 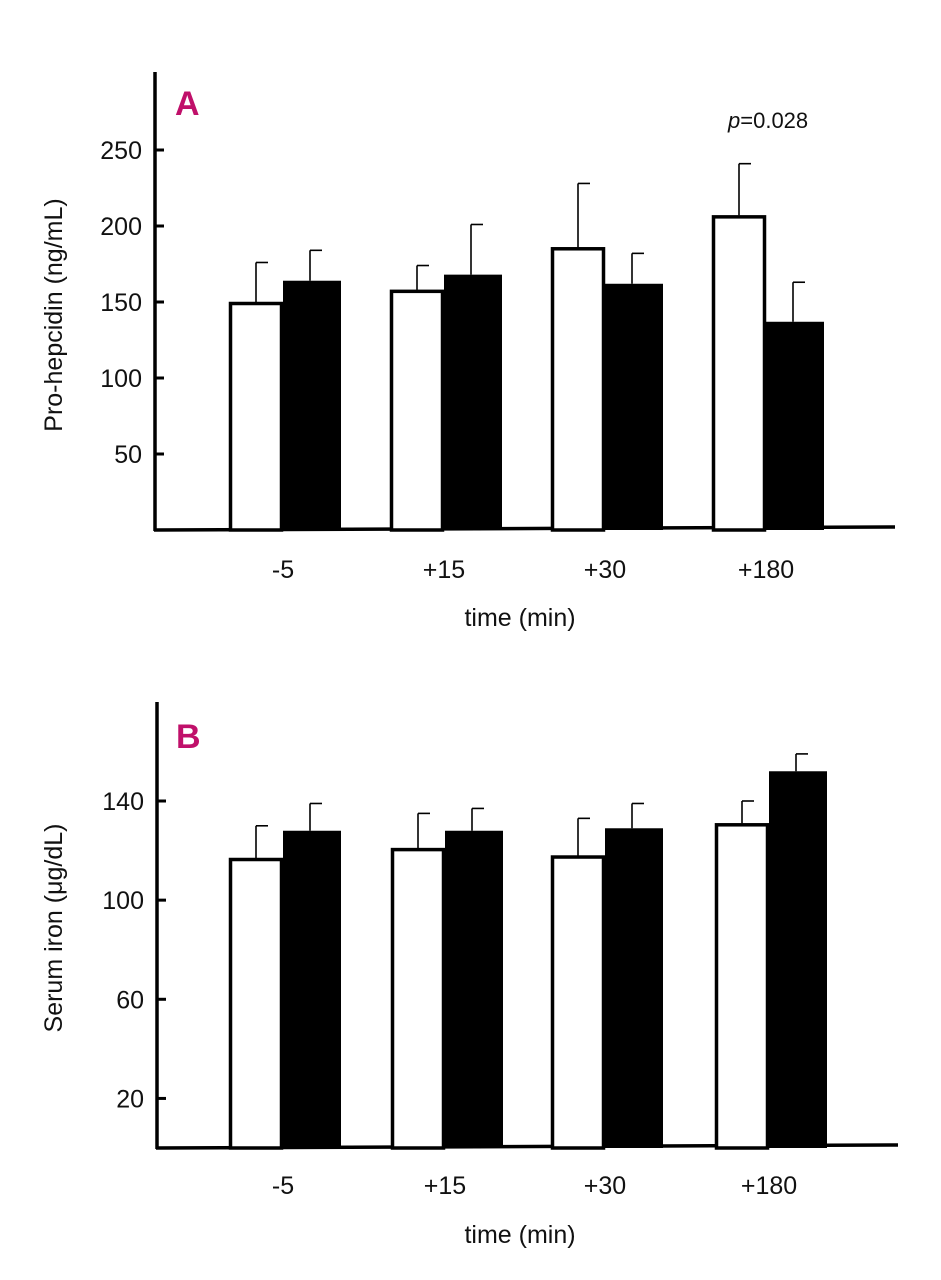 What do you see at coordinates (54, 928) in the screenshot?
I see `y-axis-label-b: Serum iron (μg/dL)` at bounding box center [54, 928].